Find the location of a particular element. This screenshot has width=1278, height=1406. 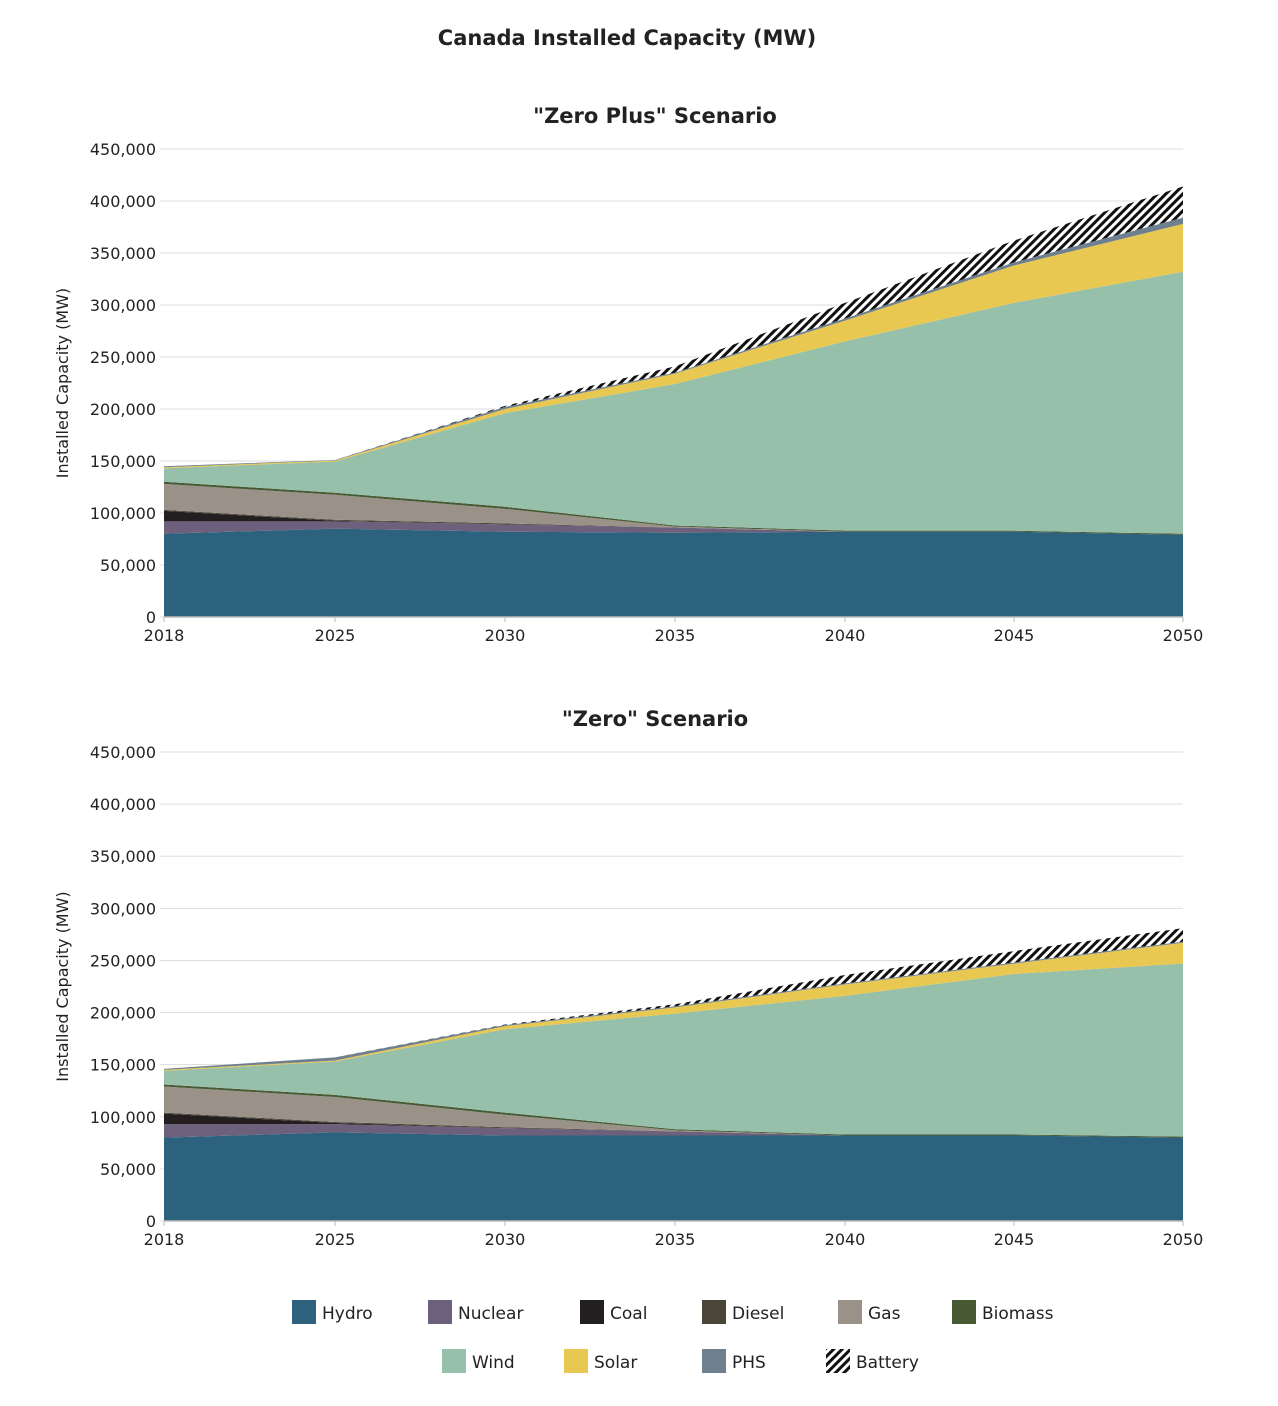

legend-item-phs: PHS is located at coordinates (734, 1361).